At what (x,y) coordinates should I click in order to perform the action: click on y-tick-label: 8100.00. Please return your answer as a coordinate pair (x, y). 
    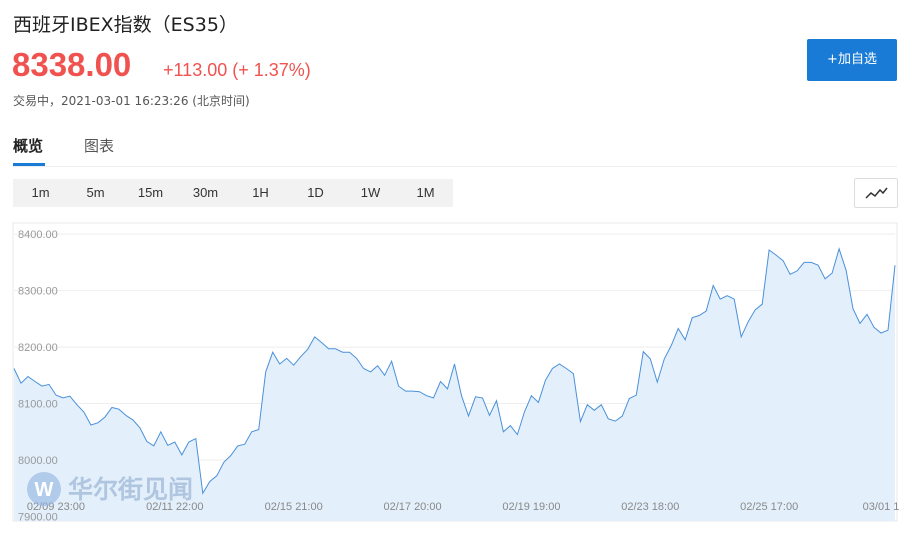
    Looking at the image, I should click on (38, 405).